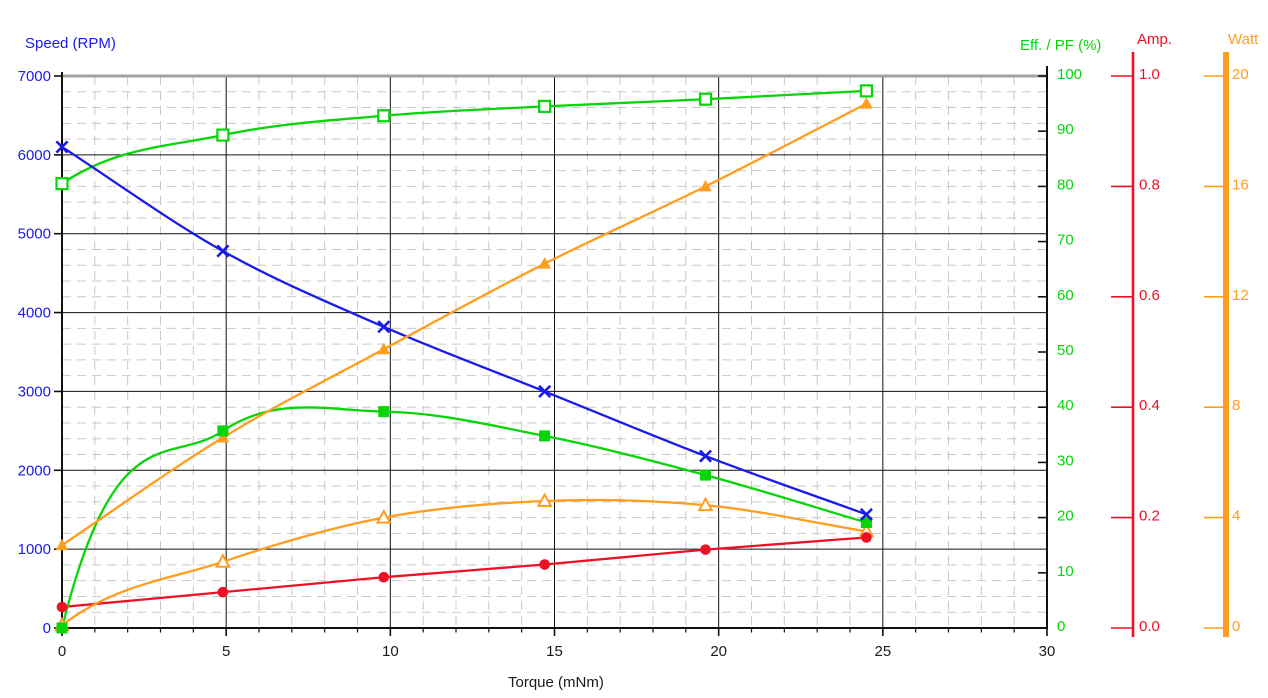  What do you see at coordinates (1240, 184) in the screenshot?
I see `svg-text: 16` at bounding box center [1240, 184].